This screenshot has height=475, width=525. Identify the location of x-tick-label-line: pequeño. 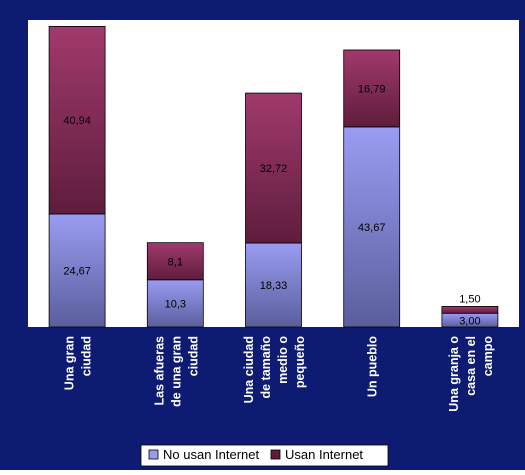
(300, 362).